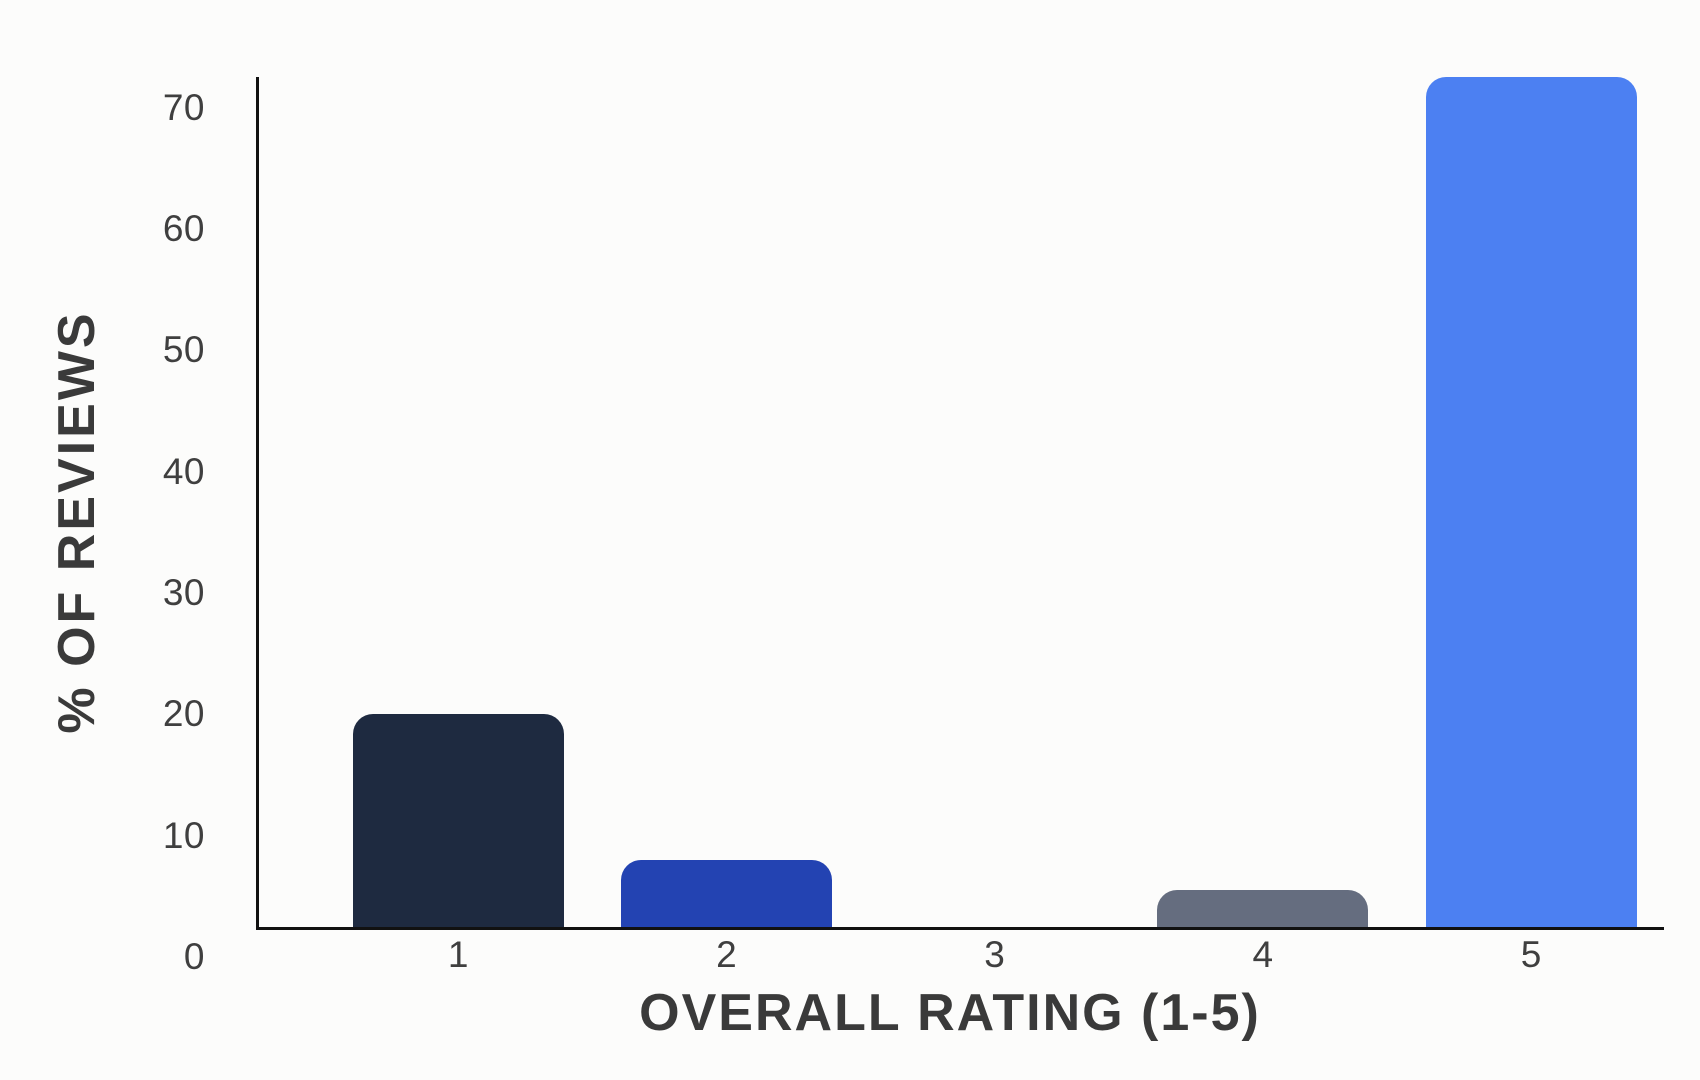 The image size is (1700, 1080). What do you see at coordinates (183, 350) in the screenshot?
I see `y-tick-label-50: 50` at bounding box center [183, 350].